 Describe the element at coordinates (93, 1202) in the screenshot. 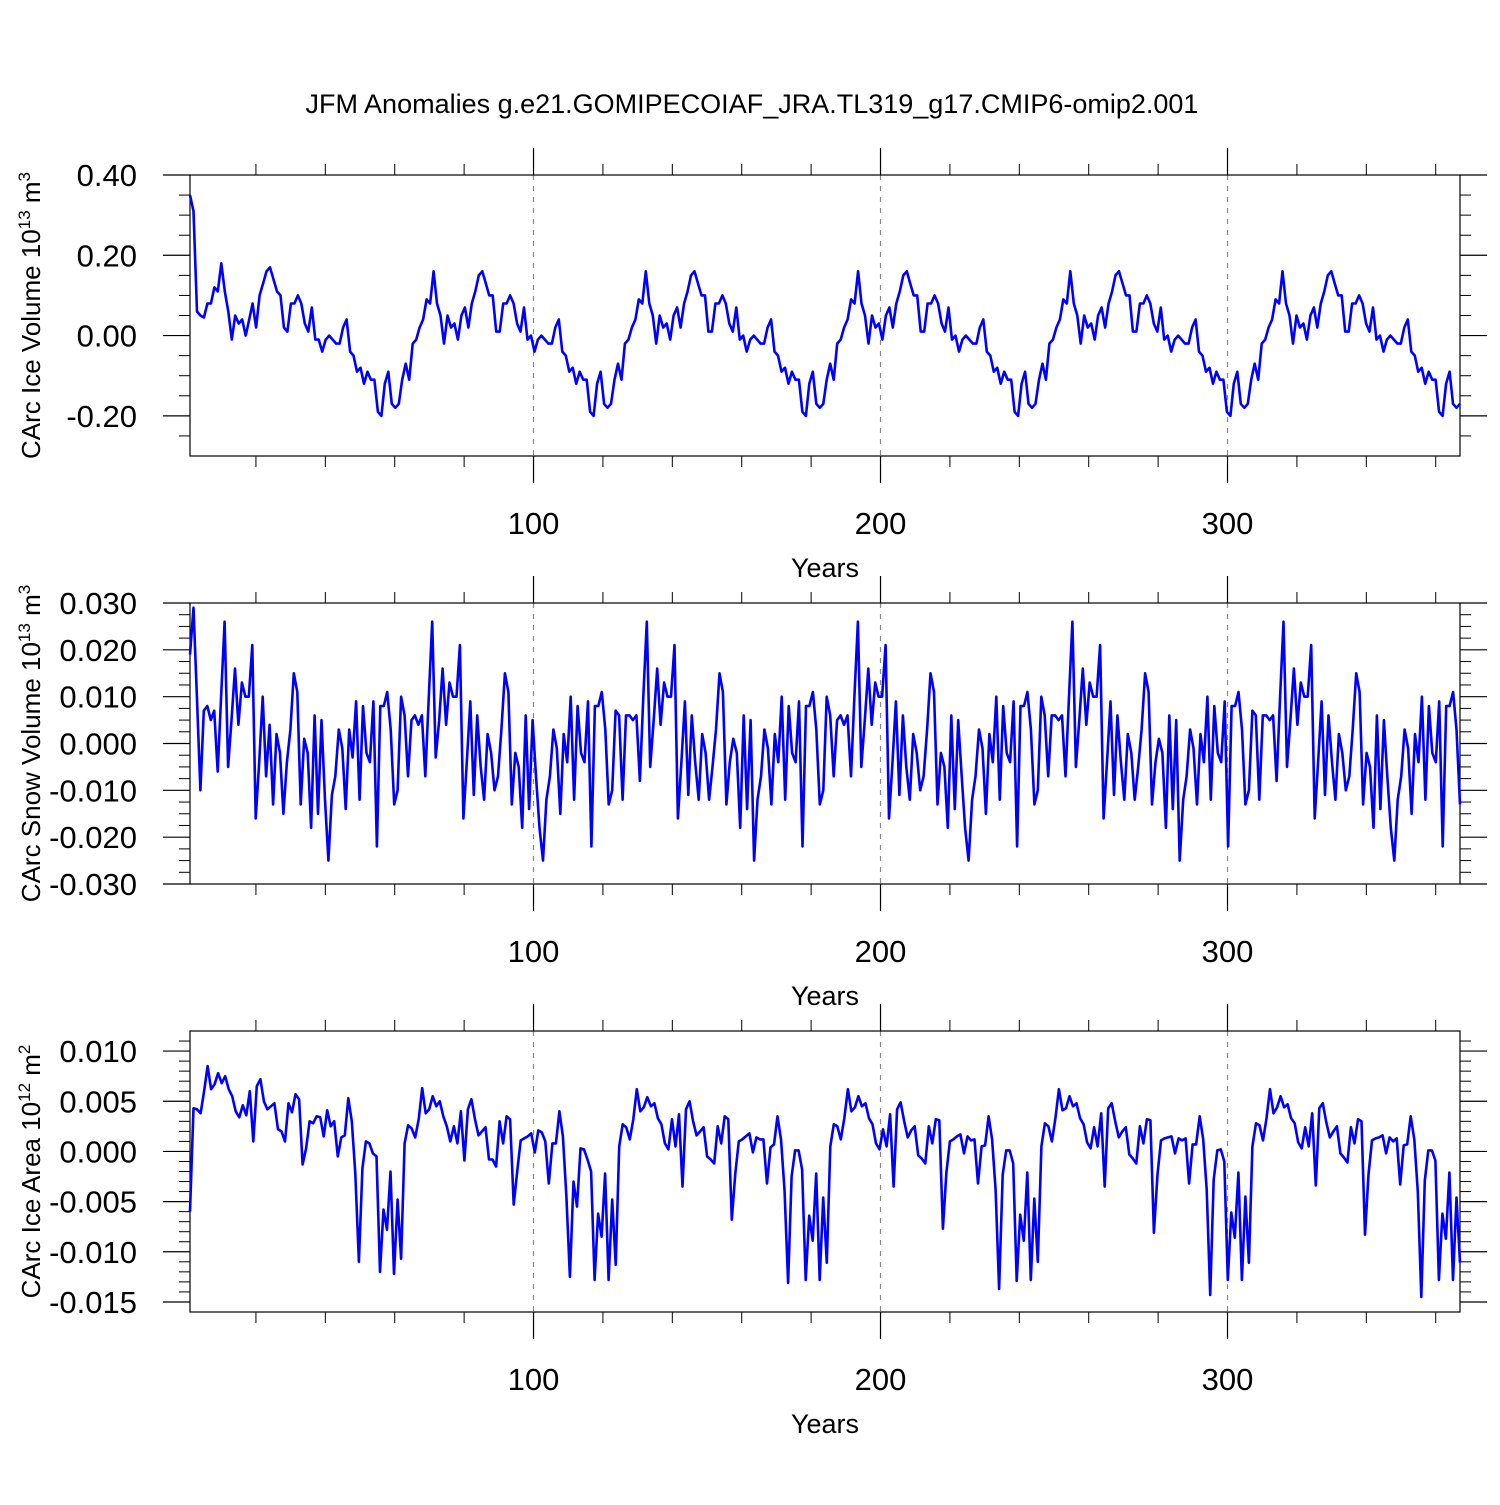

I see `y-tick-label: -0.005` at that location.